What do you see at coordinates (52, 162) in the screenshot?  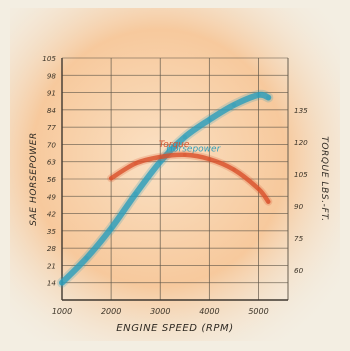 I see `y-left-tick-label: 63` at bounding box center [52, 162].